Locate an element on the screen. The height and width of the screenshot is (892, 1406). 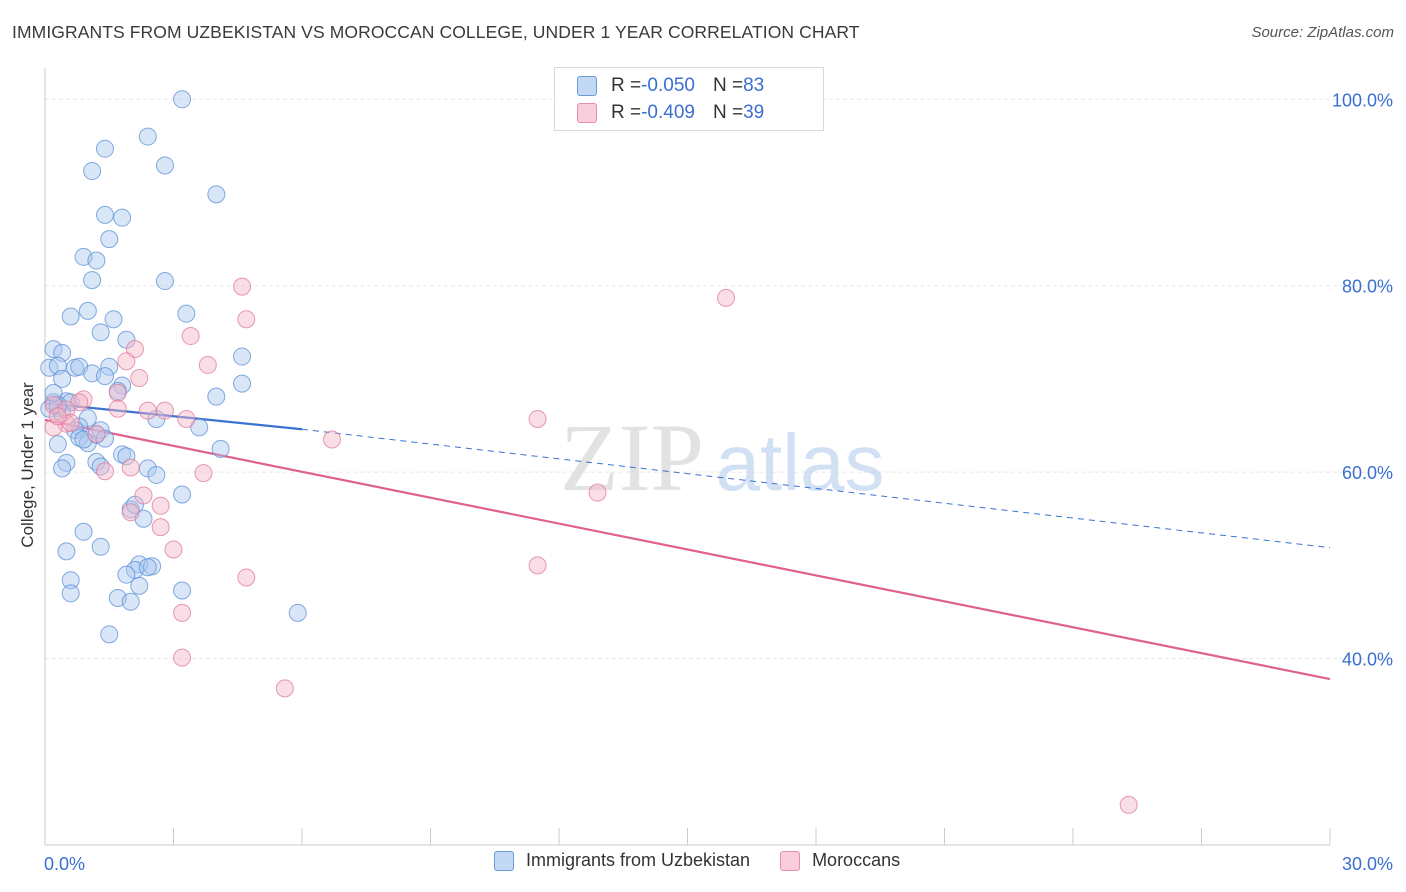
legend-label-uzbekistan: Immigrants from Uzbekistan is located at coordinates (638, 860).